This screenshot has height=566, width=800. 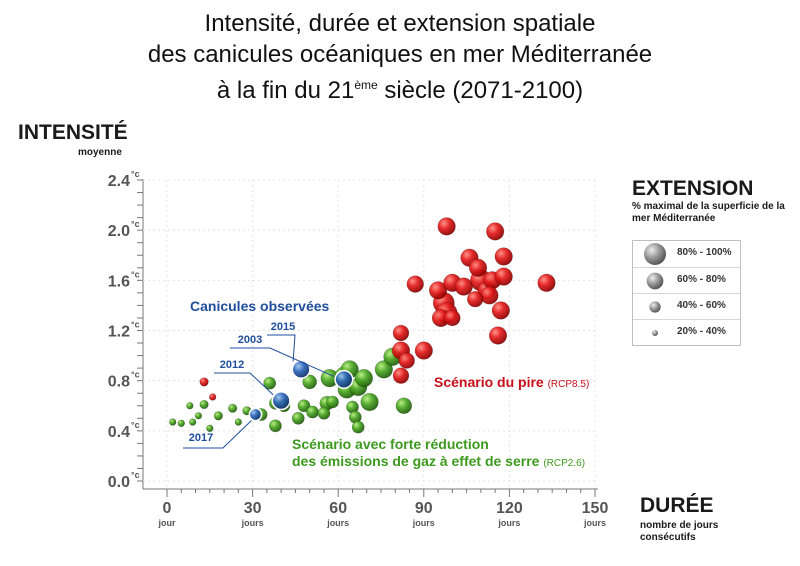 I want to click on x-tick-label: 60, so click(x=338, y=508).